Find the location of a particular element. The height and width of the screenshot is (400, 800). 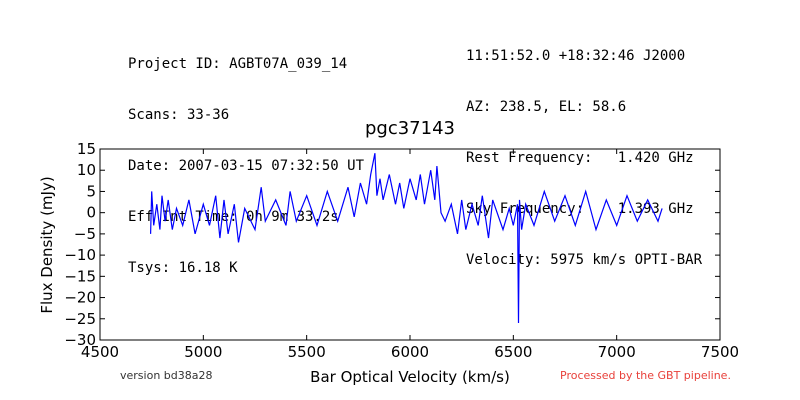

x-axis-label: Bar Optical Velocity (km/s) is located at coordinates (410, 377).